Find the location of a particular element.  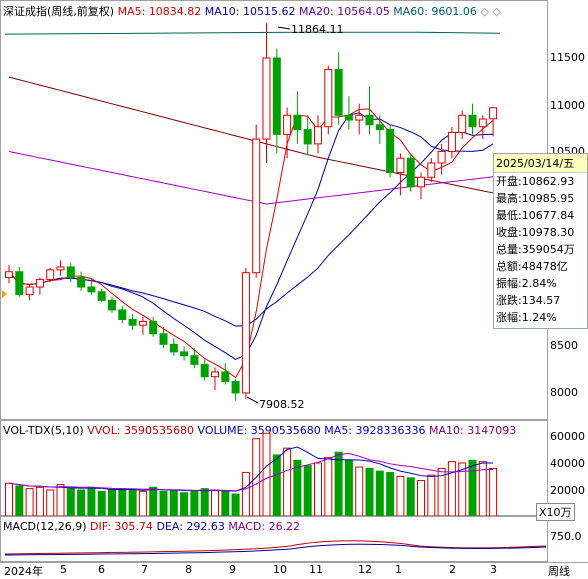

macd-chart is located at coordinates (274, 539).